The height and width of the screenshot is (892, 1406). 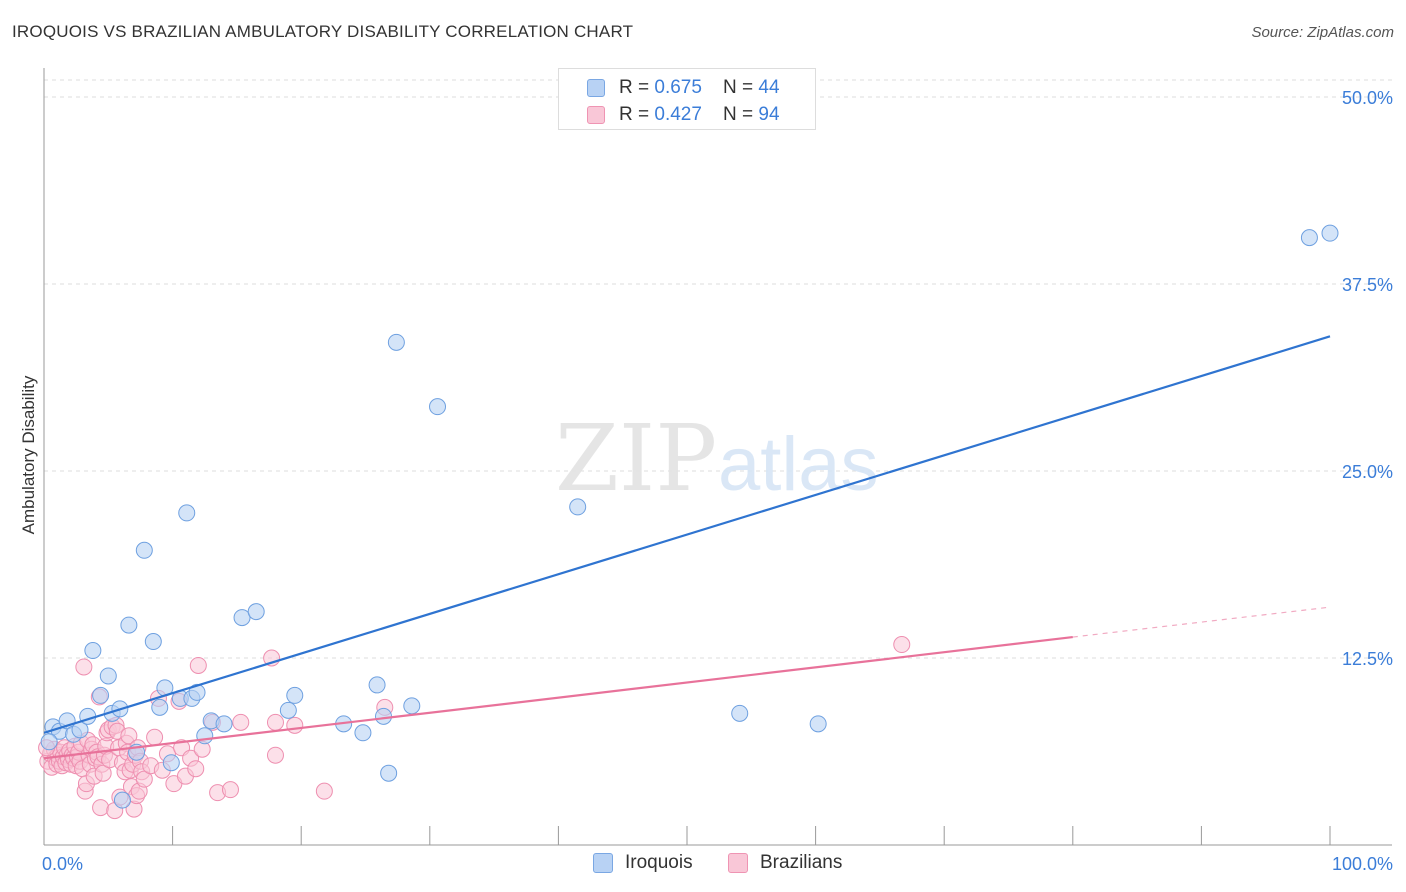 What do you see at coordinates (1367, 285) in the screenshot?
I see `y-tick-label: 37.5%` at bounding box center [1367, 285].